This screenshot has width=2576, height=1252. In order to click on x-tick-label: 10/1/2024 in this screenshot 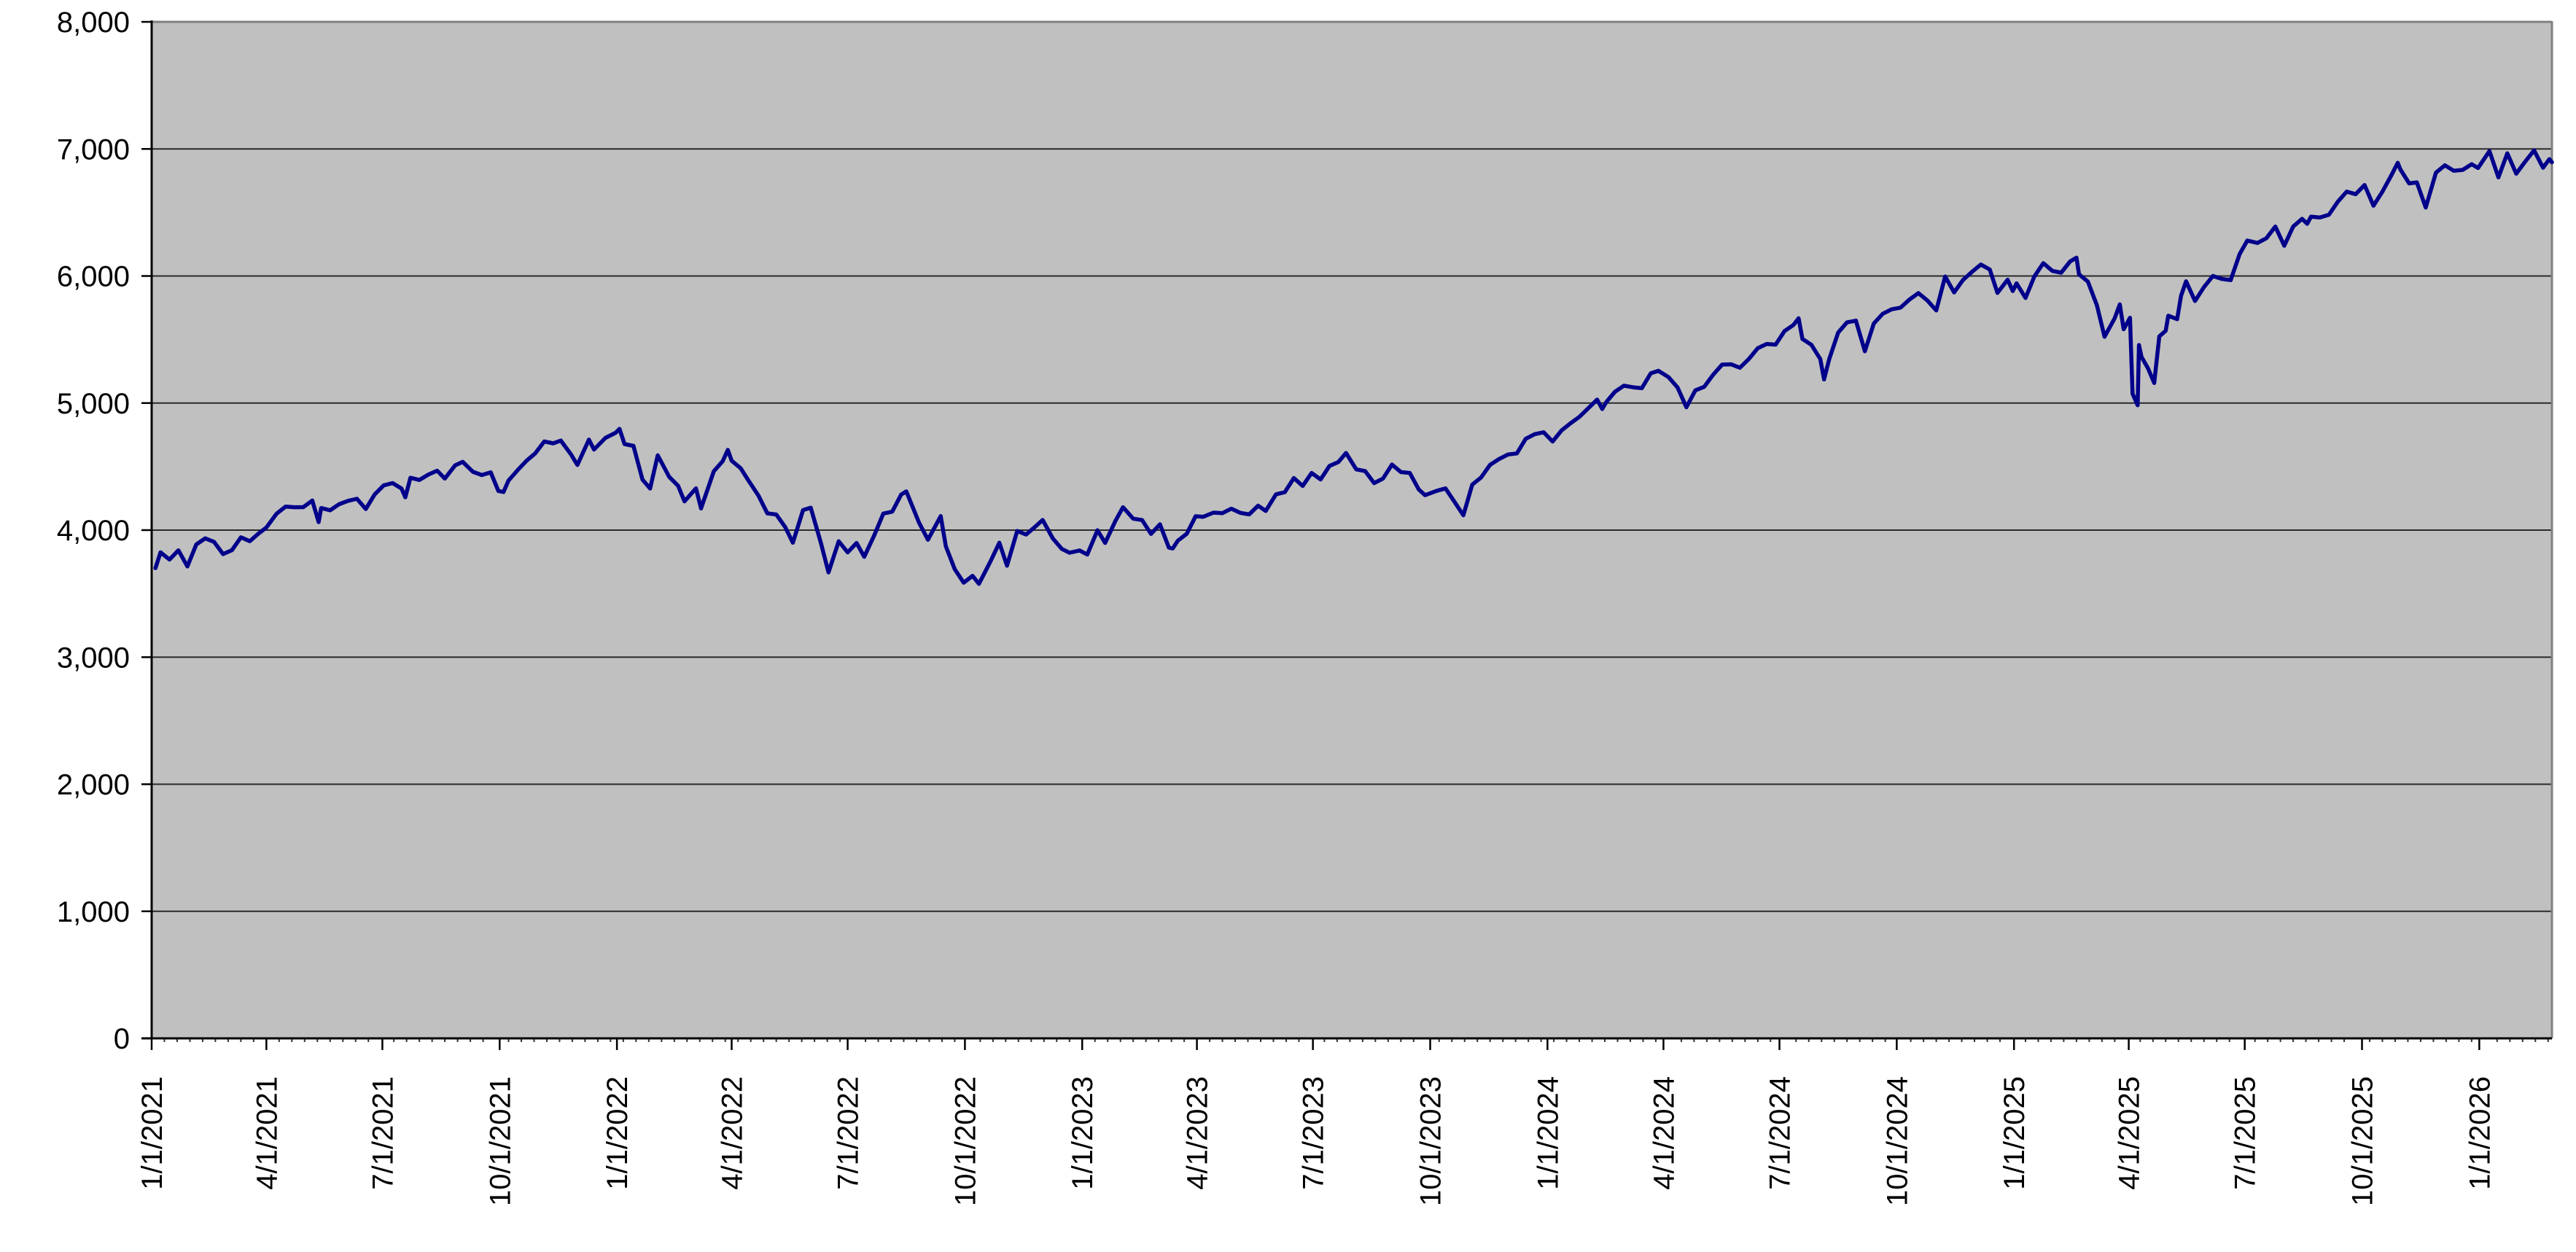, I will do `click(1897, 1141)`.